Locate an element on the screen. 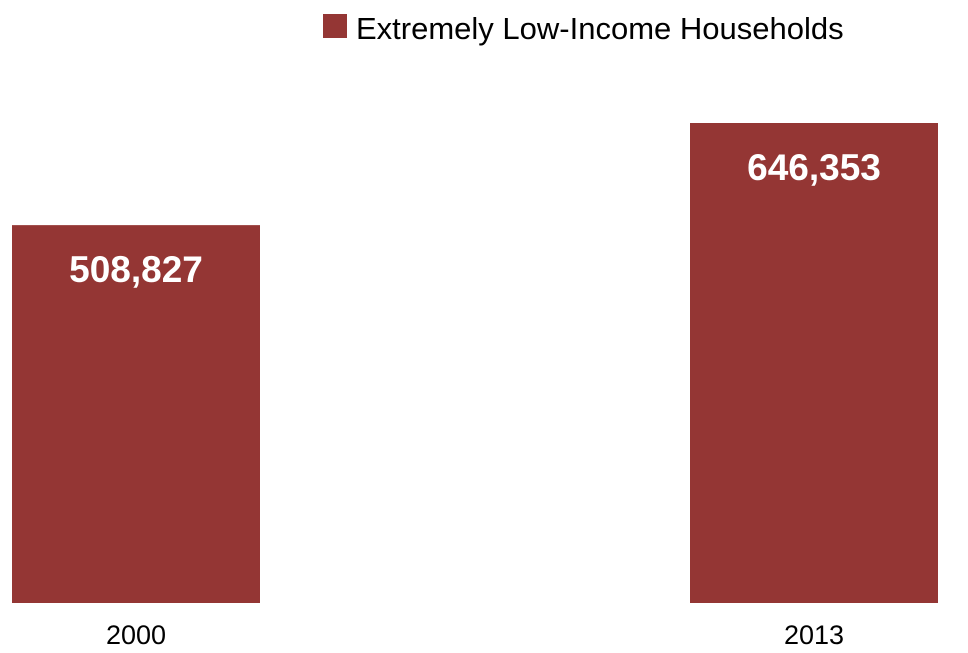 The image size is (968, 653). legend-swatch is located at coordinates (335, 26).